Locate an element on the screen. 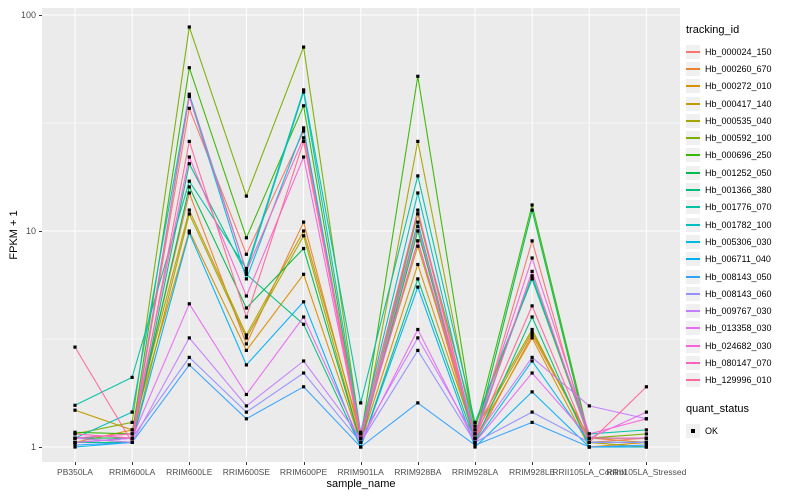  quant-legend-entry: OK is located at coordinates (743, 430).